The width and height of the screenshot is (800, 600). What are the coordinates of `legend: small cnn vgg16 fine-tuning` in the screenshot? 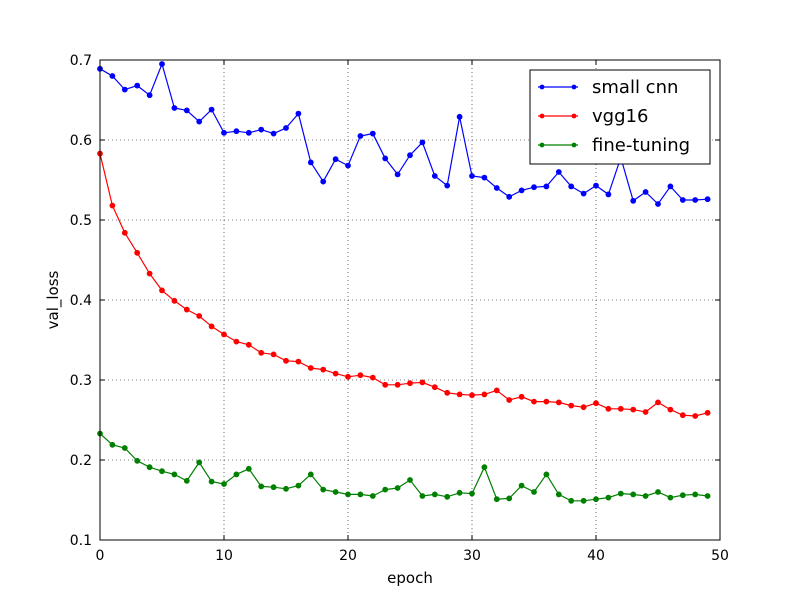 It's located at (620, 117).